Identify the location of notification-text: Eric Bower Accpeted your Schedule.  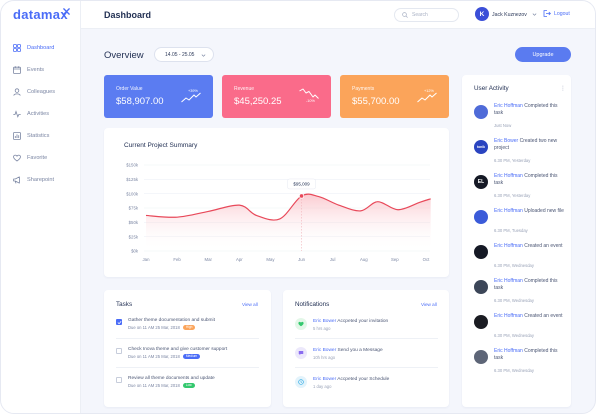
(351, 379).